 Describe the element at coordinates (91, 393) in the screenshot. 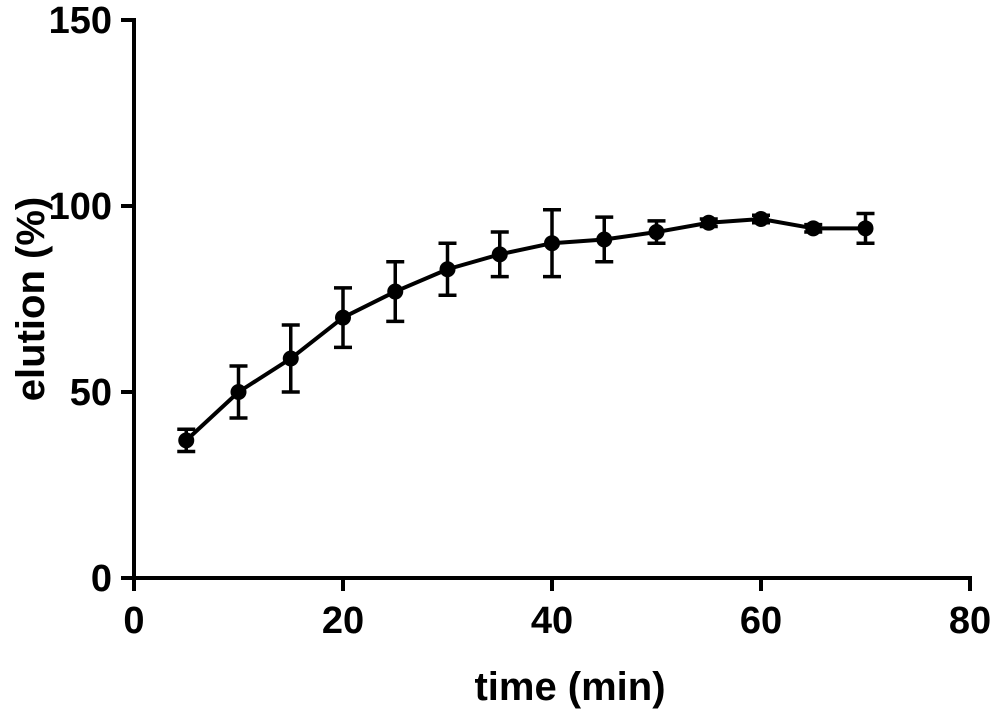

I see `y-tick-label: 50` at that location.